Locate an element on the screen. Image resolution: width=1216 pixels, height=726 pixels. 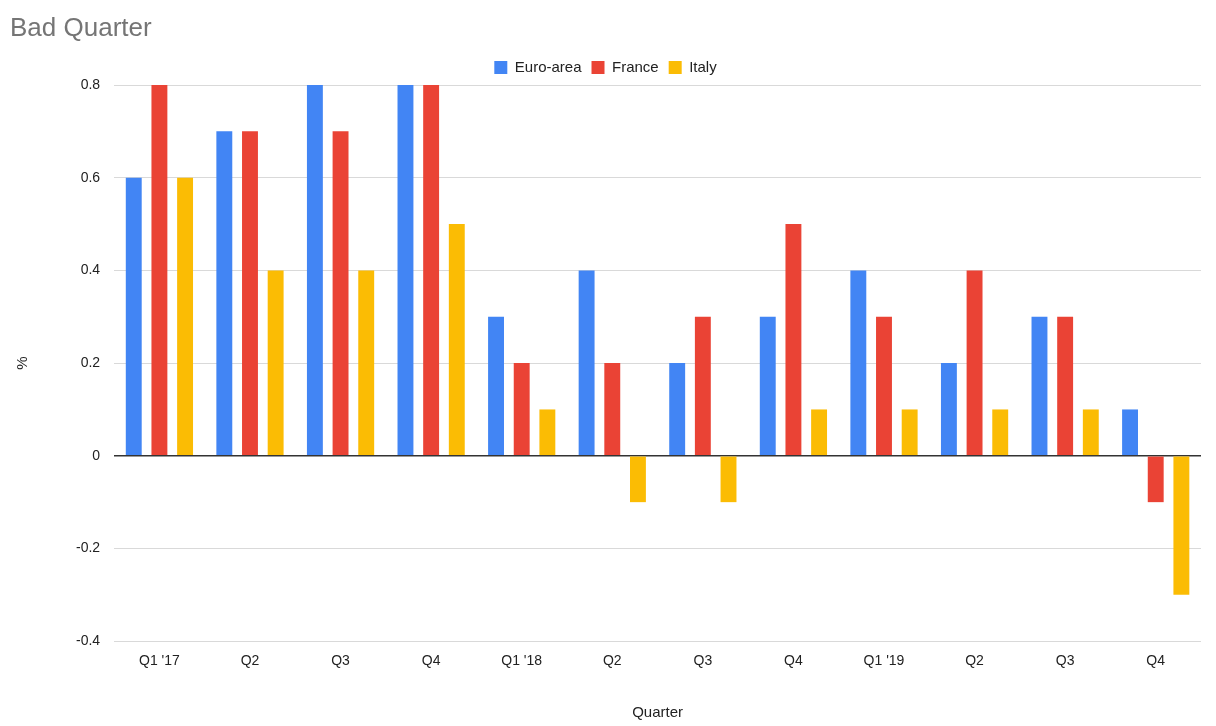
x-axis-title: Quarter is located at coordinates (657, 712).